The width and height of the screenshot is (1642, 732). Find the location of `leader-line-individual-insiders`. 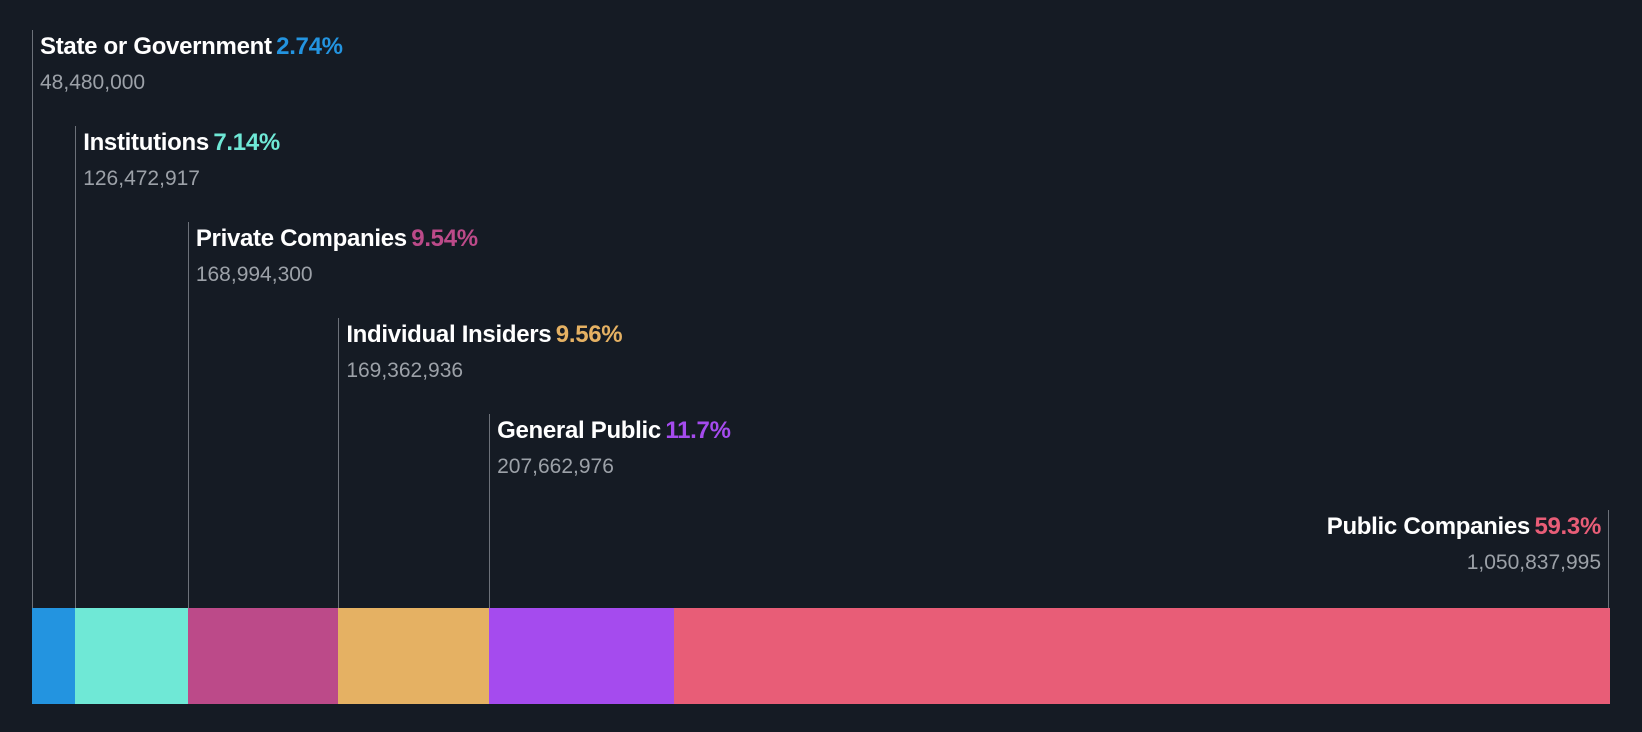

leader-line-individual-insiders is located at coordinates (339, 463).